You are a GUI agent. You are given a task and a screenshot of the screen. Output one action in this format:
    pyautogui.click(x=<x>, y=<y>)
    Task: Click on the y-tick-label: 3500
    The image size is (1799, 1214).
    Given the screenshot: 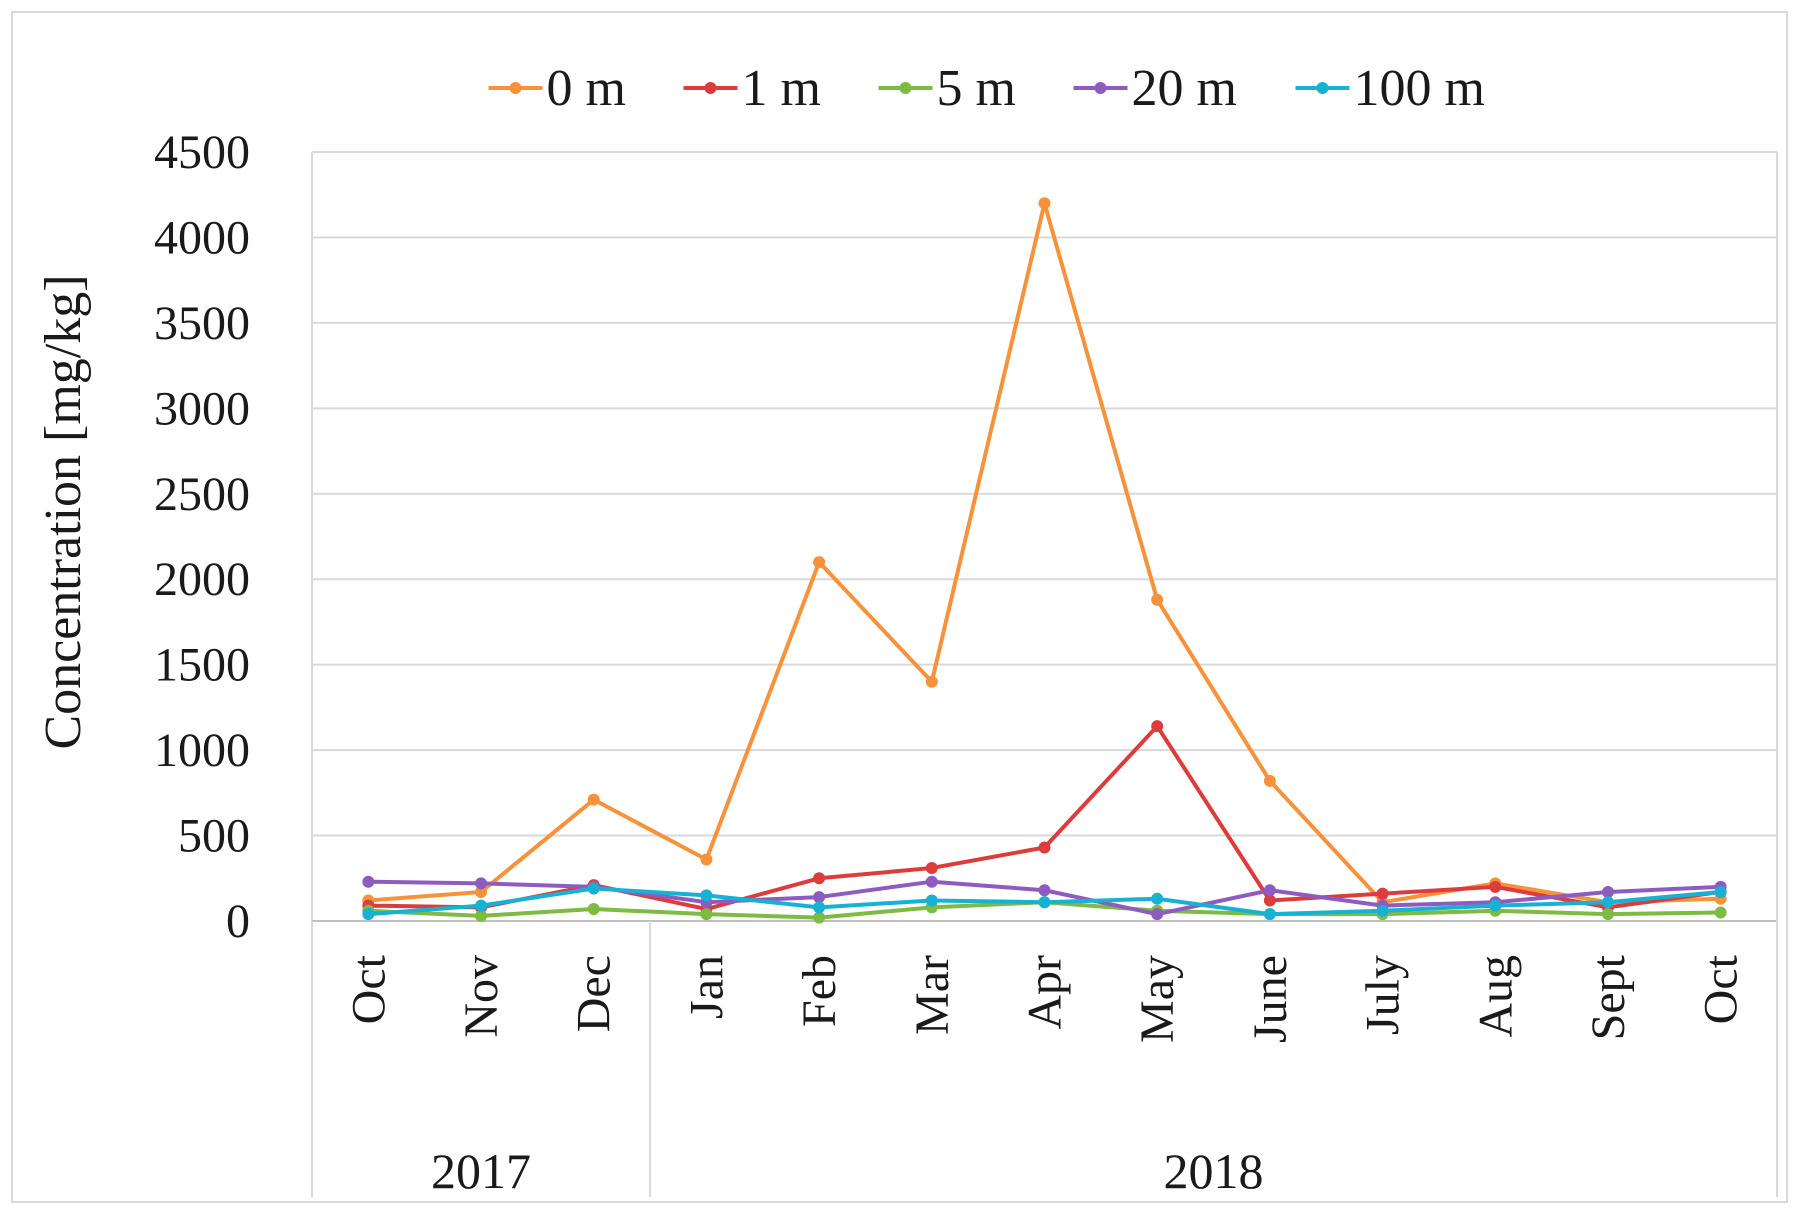 What is the action you would take?
    pyautogui.click(x=202, y=323)
    